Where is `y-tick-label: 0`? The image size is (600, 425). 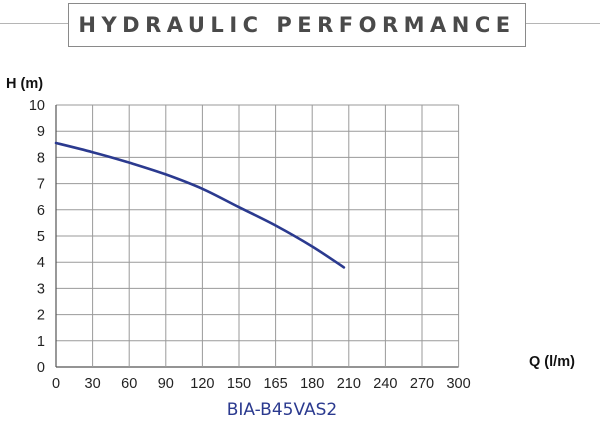 y-tick-label: 0 is located at coordinates (41, 368).